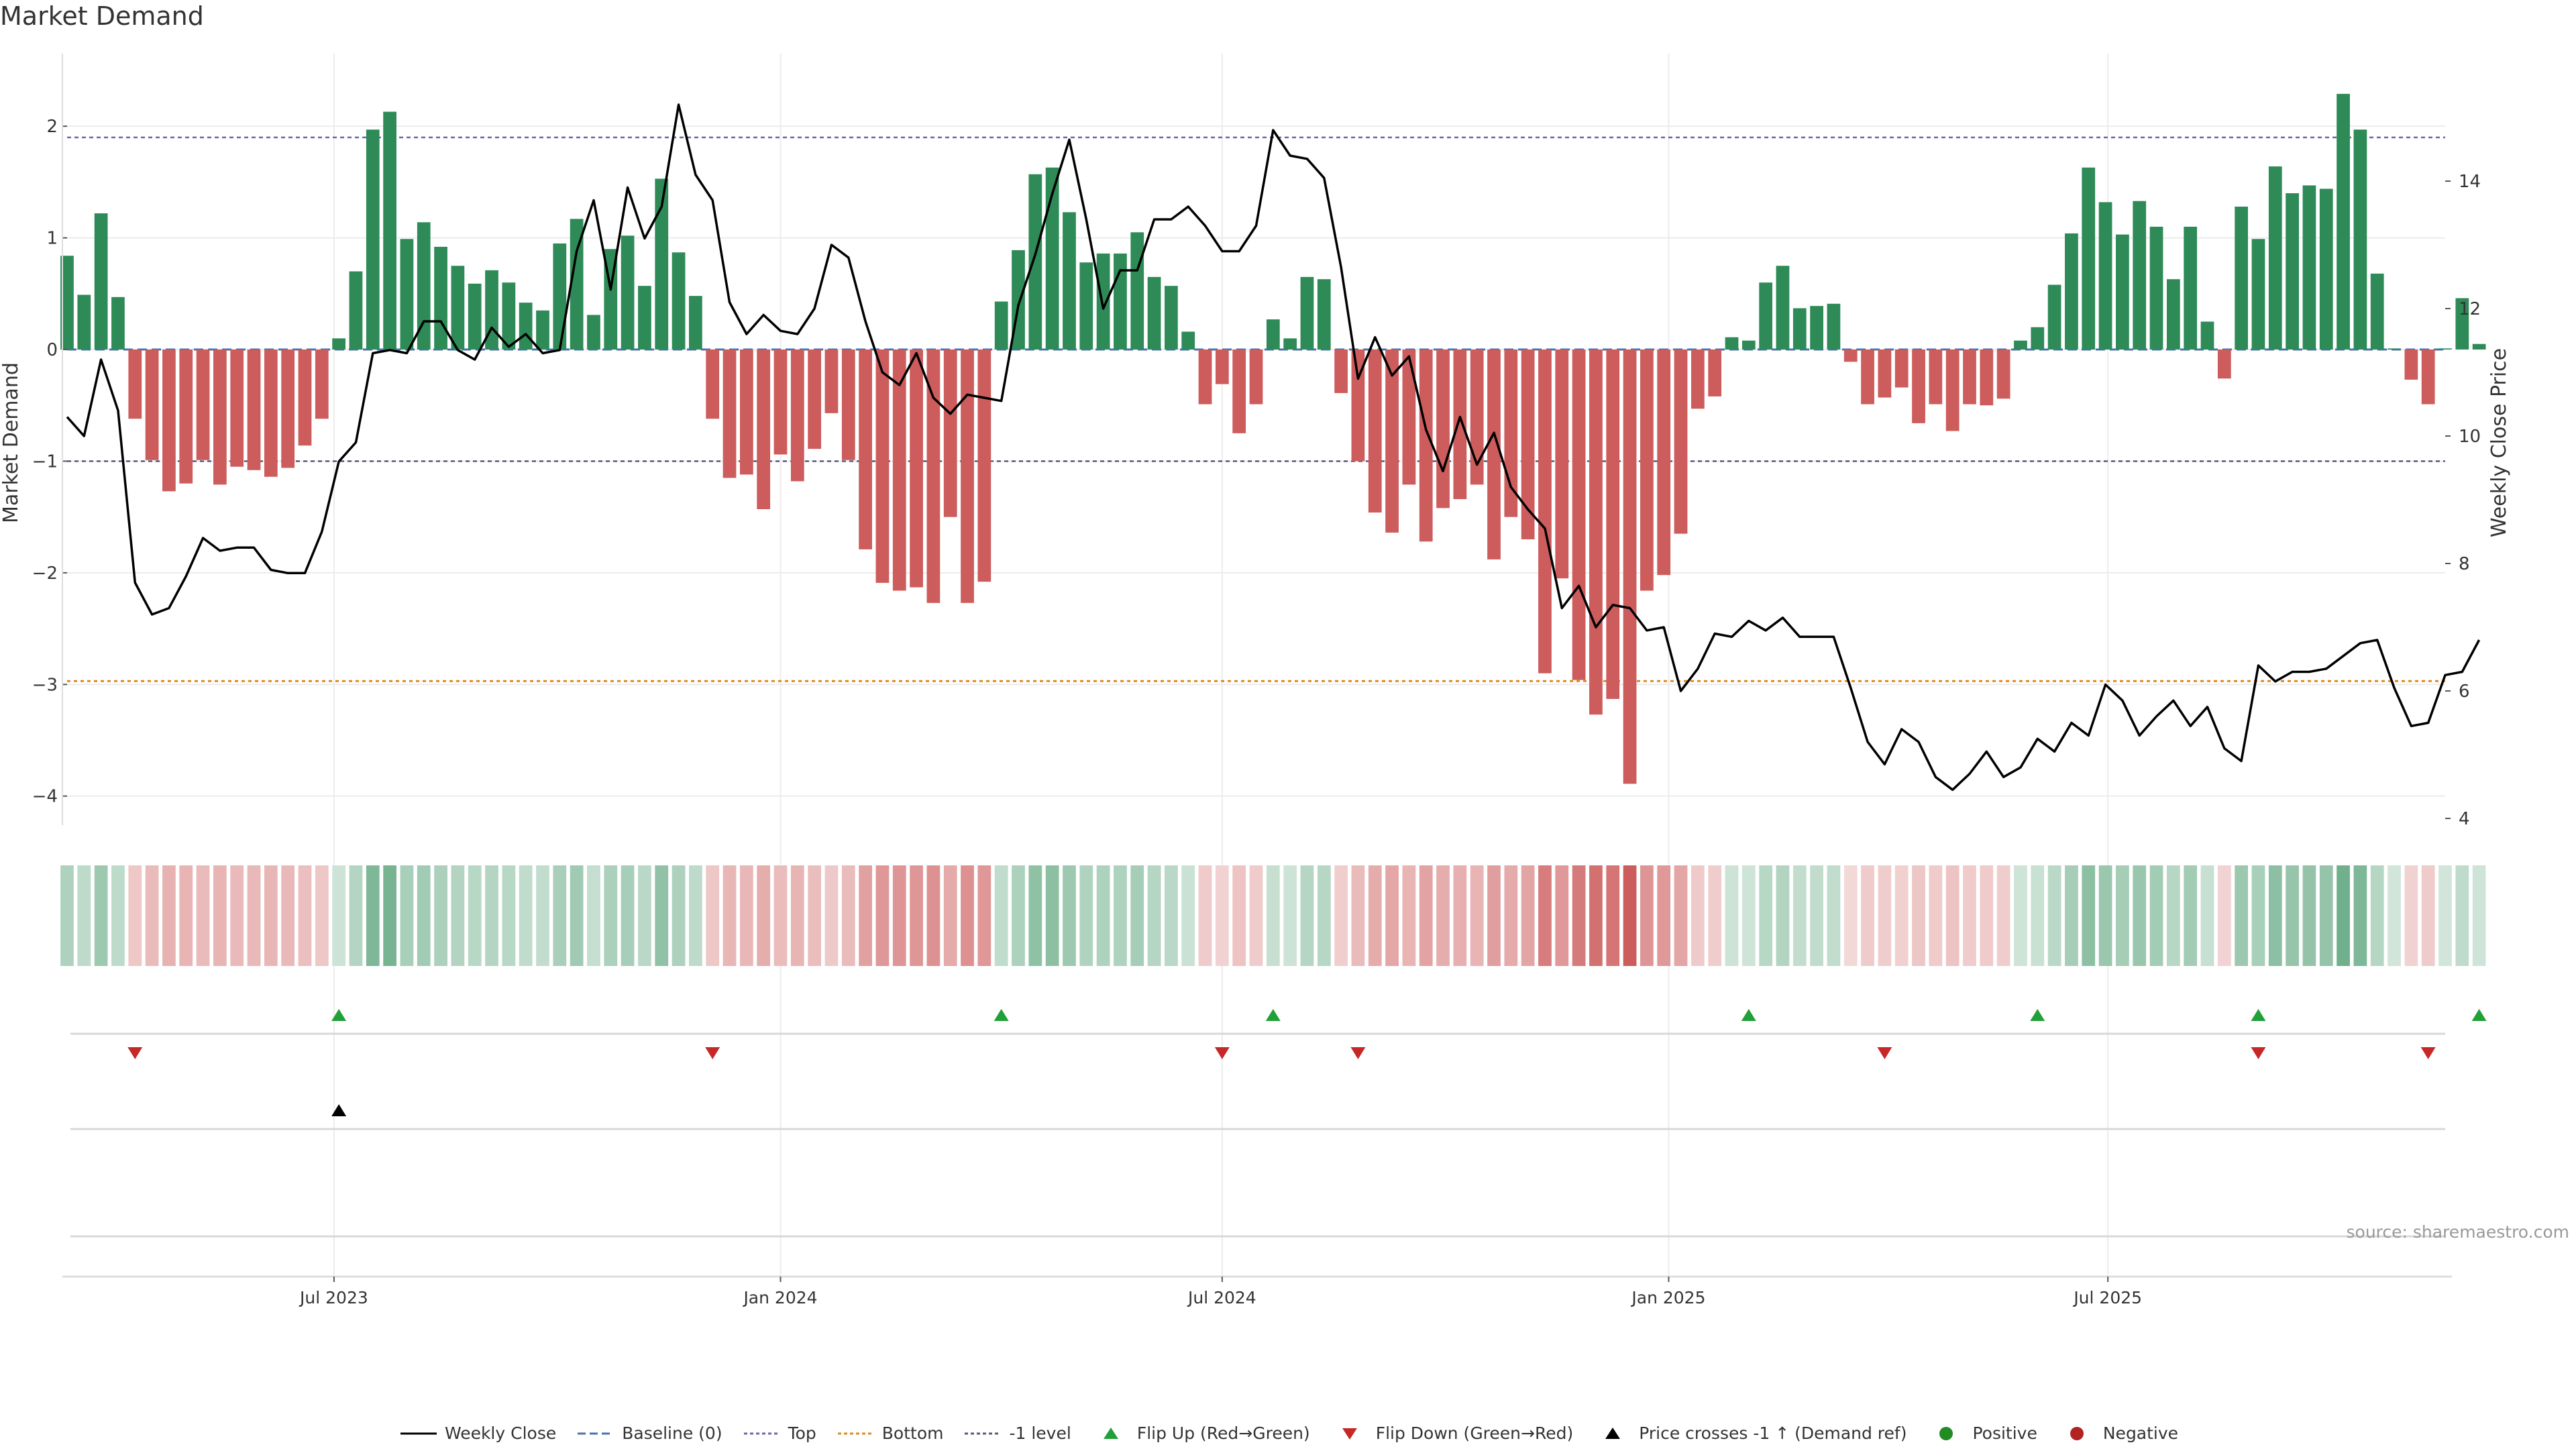 This screenshot has width=2576, height=1449. Describe the element at coordinates (2464, 564) in the screenshot. I see `y2-tick-label: 8` at that location.